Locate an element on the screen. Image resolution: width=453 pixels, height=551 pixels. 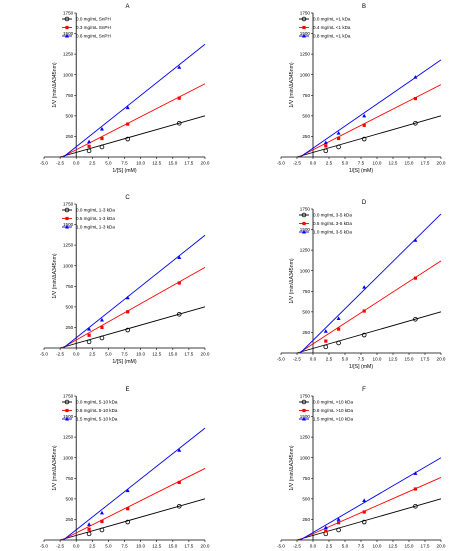
legend-entry: 1.5 mg/mL >10 kDa is located at coordinates (333, 419).